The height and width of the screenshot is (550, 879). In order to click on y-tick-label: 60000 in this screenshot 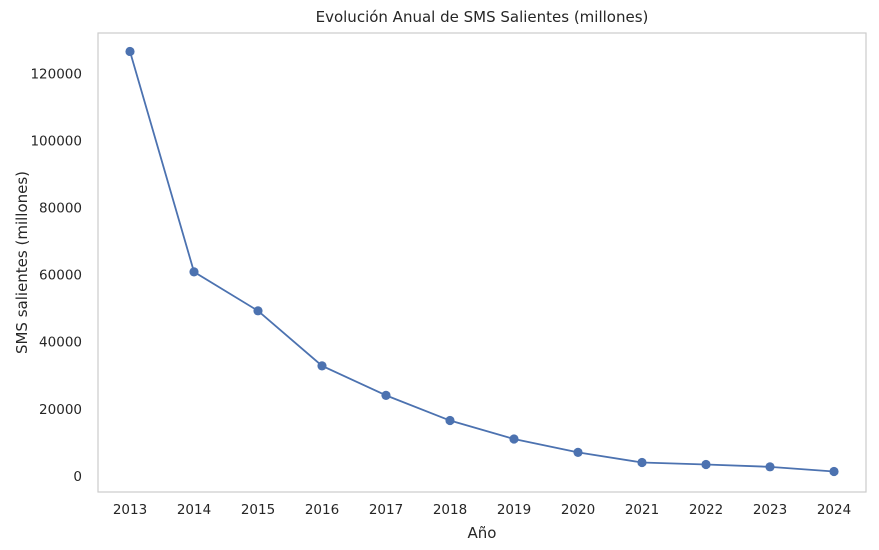, I will do `click(60, 276)`.